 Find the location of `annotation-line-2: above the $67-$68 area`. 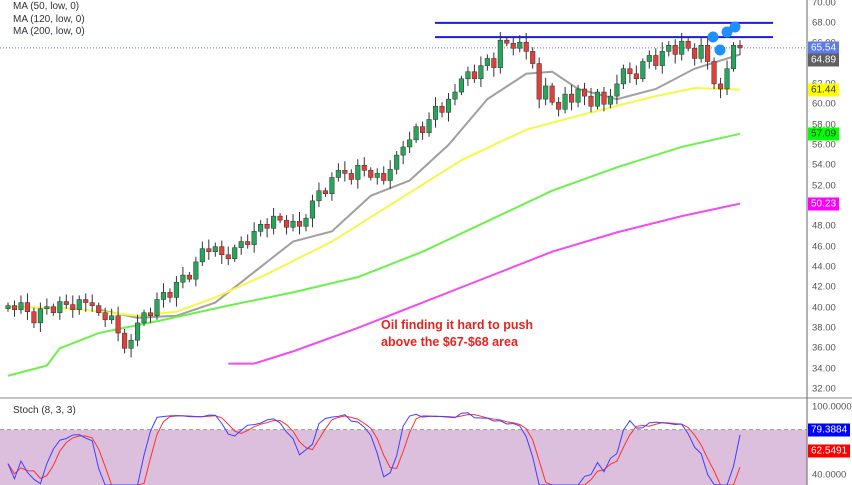

annotation-line-2: above the $67-$68 area is located at coordinates (449, 342).